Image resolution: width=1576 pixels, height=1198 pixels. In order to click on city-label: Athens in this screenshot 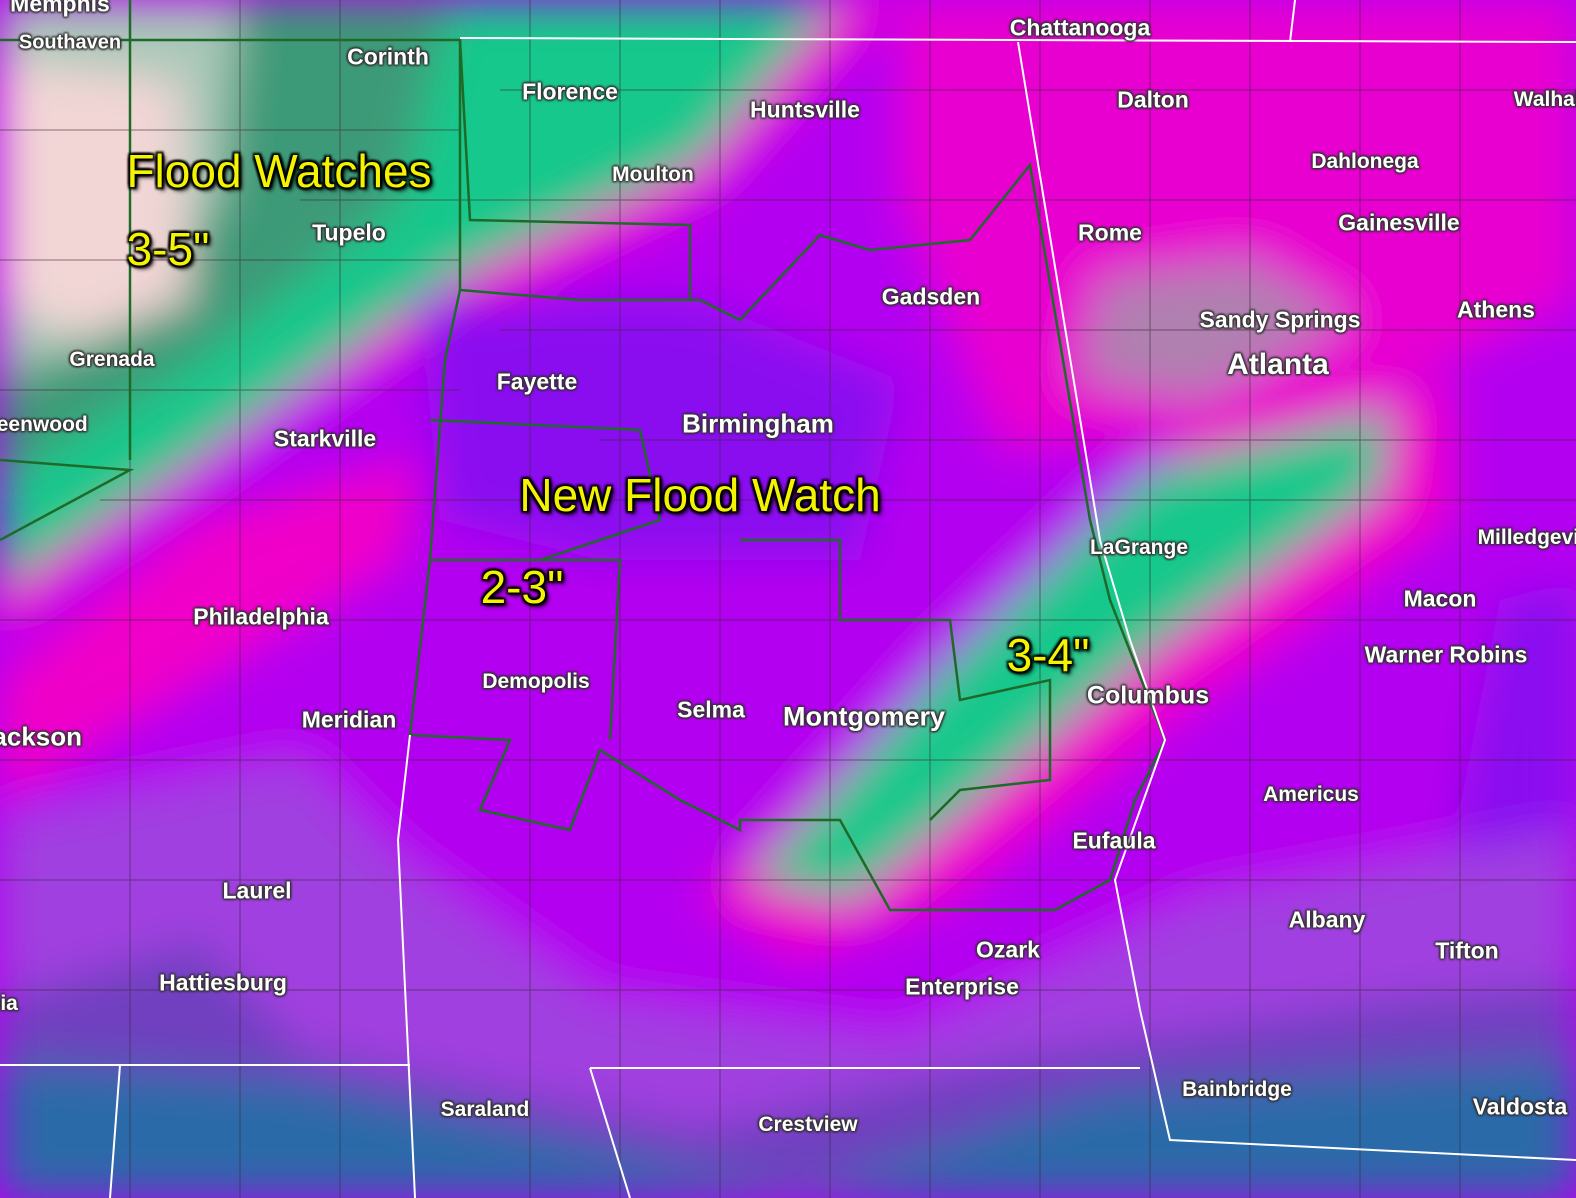, I will do `click(1496, 309)`.